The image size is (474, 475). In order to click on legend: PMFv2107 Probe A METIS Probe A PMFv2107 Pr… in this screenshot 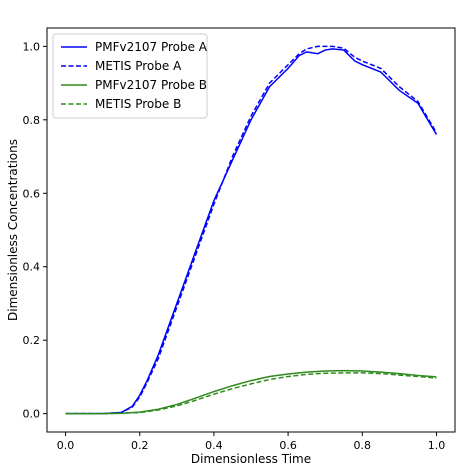, I will do `click(130, 76)`.